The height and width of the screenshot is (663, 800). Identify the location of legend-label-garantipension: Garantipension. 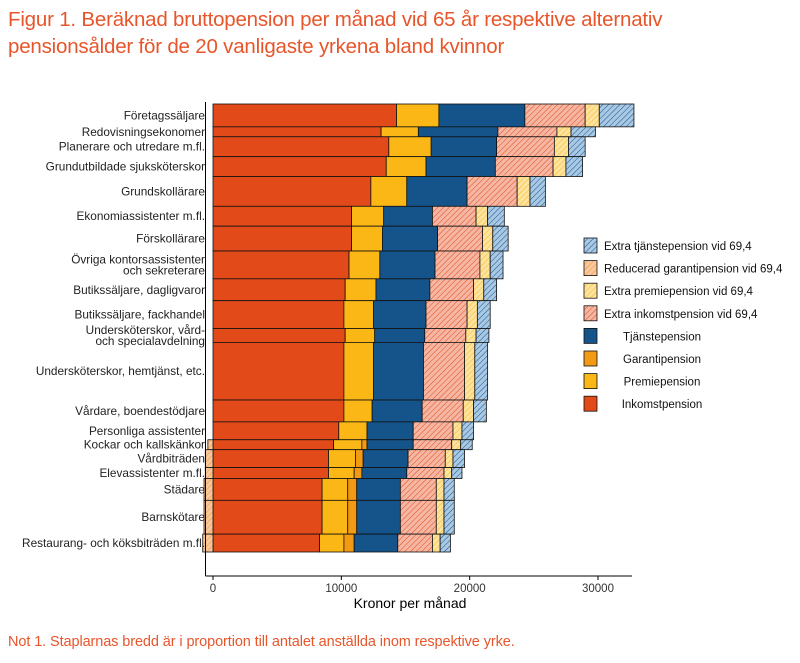
(662, 360).